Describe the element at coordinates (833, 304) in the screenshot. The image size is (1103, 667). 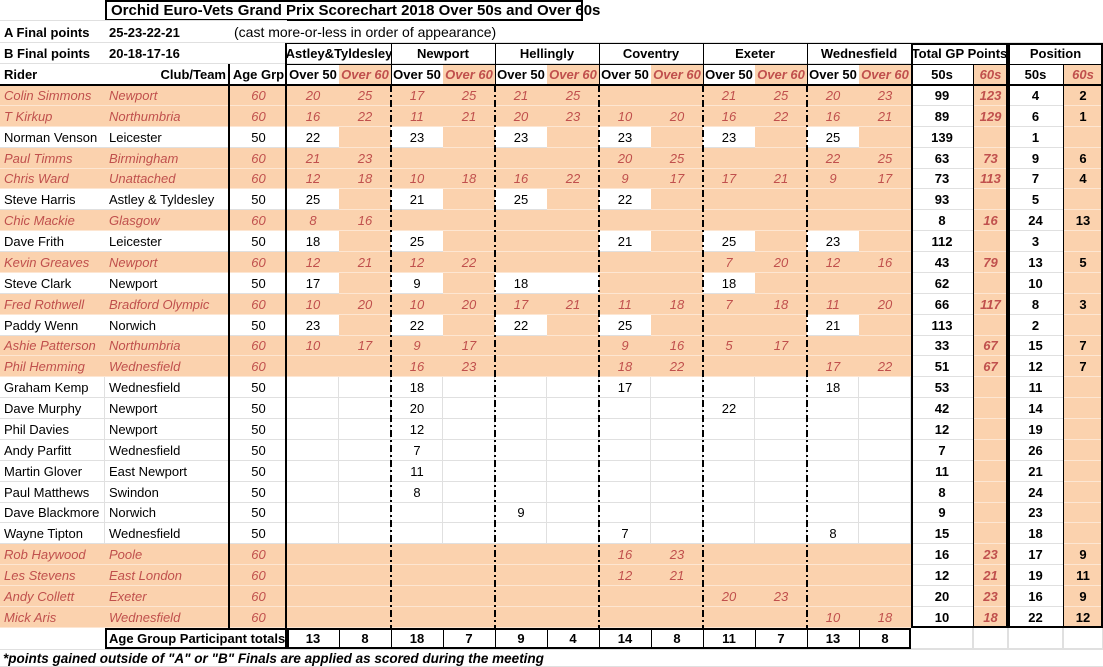
I see `score-cell: 11` at that location.